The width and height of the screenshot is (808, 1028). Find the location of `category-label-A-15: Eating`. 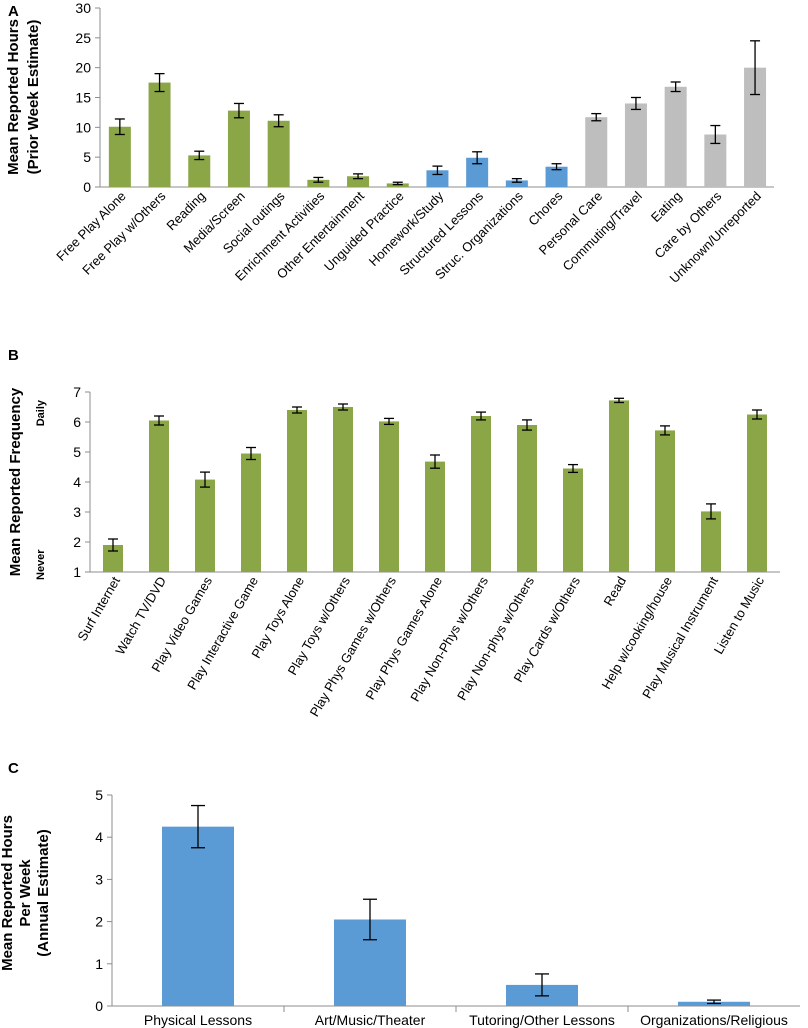

category-label-A-15: Eating is located at coordinates (666, 206).